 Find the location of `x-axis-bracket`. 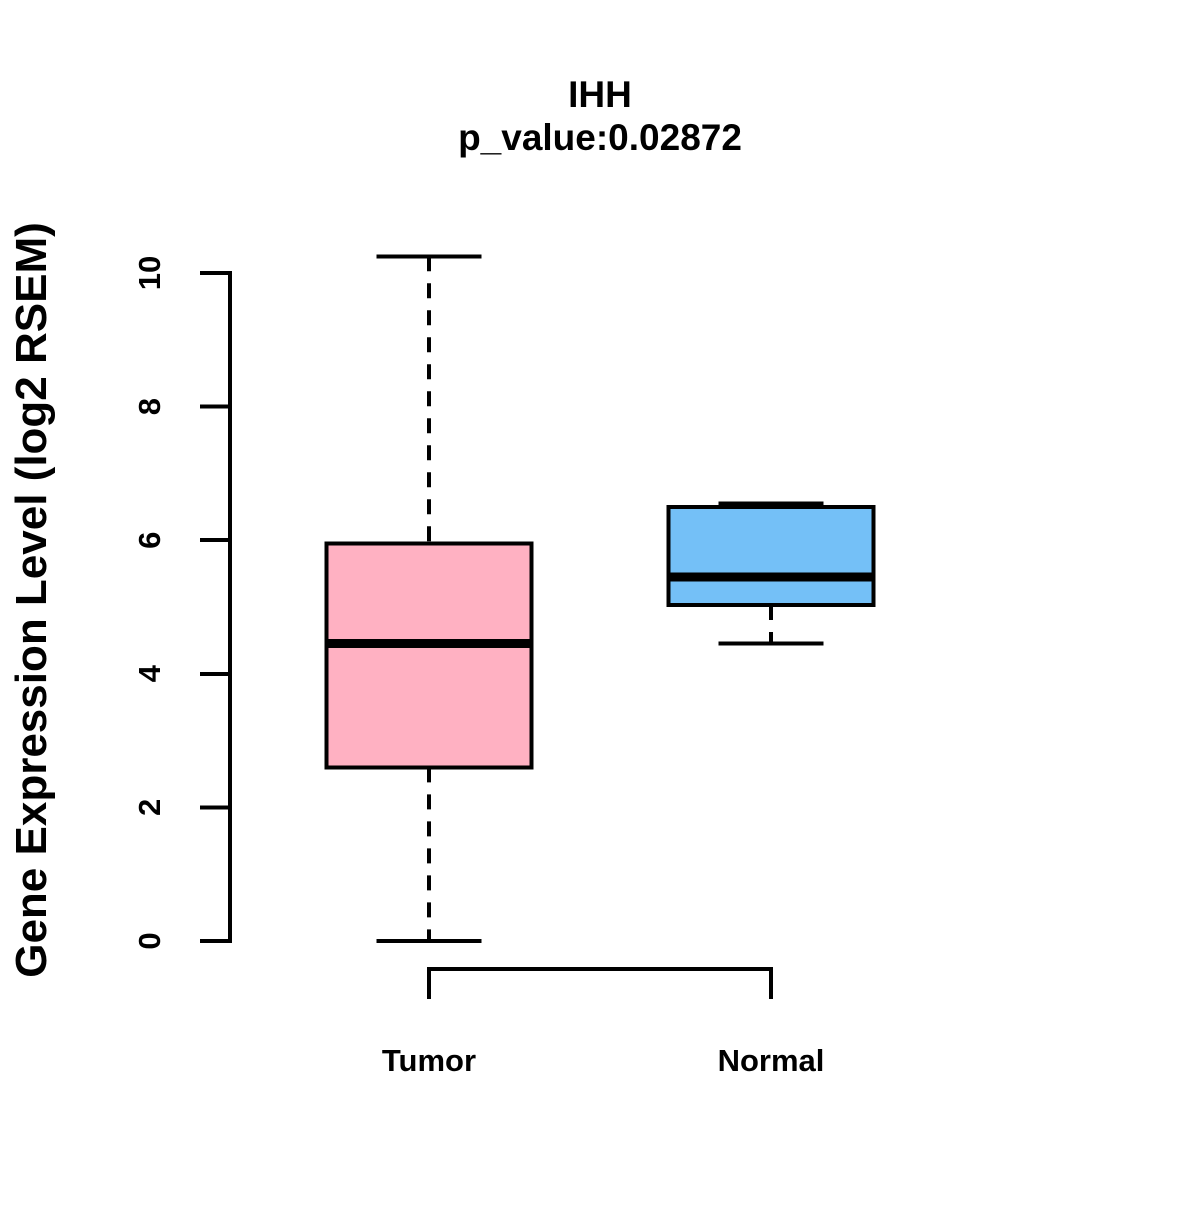

x-axis-bracket is located at coordinates (600, 983).